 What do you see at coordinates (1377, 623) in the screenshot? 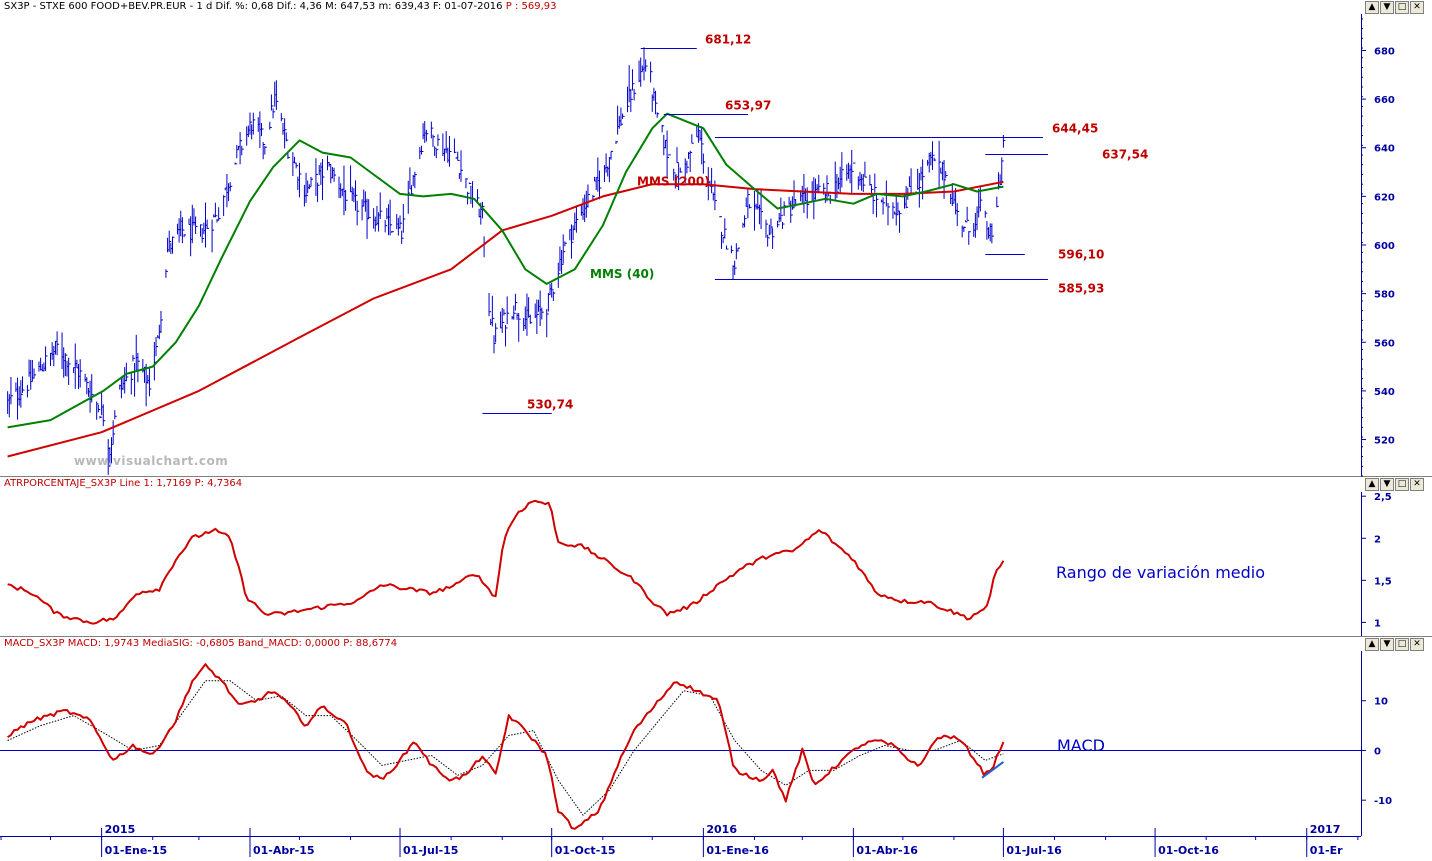
I see `atr-y-tick-label: 1` at bounding box center [1377, 623].